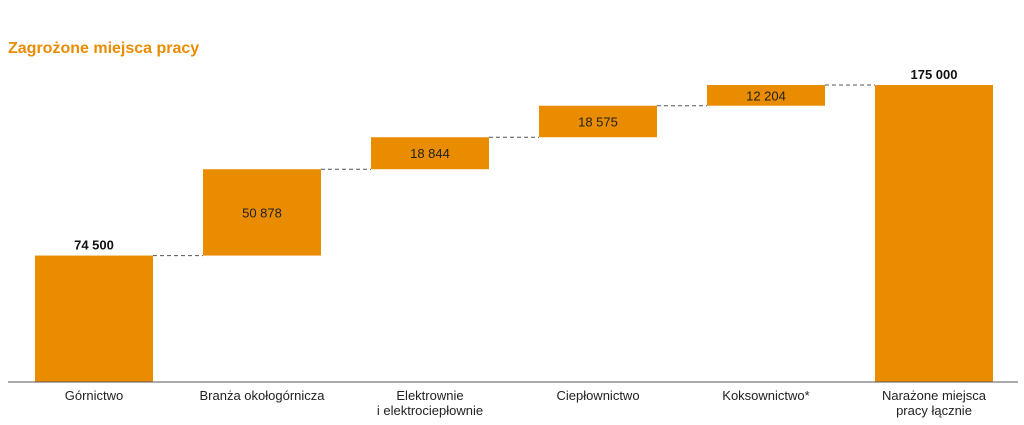 This screenshot has height=425, width=1024. I want to click on data-label: 18 844, so click(430, 153).